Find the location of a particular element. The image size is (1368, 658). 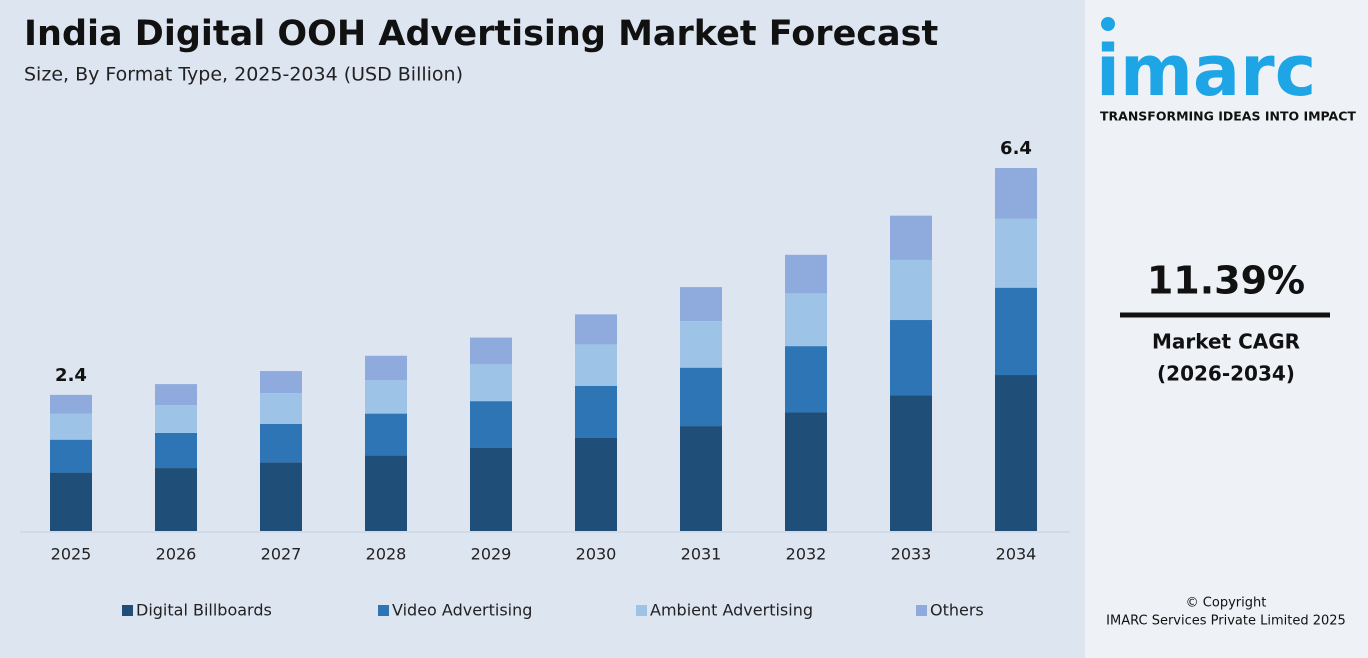

x-tick-label: 2029 is located at coordinates (491, 554).